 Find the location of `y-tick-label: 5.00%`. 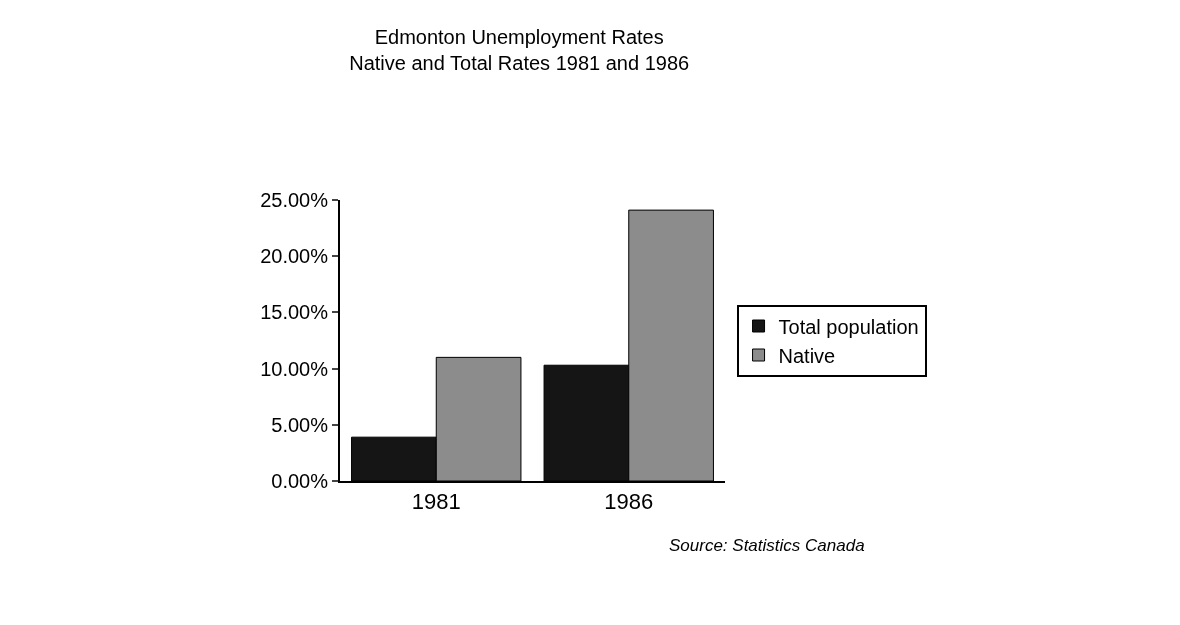

y-tick-label: 5.00% is located at coordinates (300, 424).